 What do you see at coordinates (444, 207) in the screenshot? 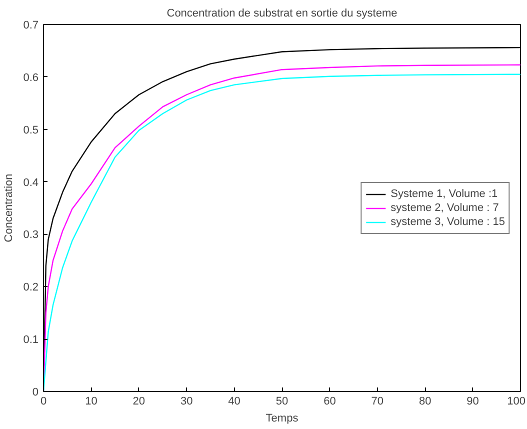
I see `legend-label: systeme 2, Volume : 7` at bounding box center [444, 207].